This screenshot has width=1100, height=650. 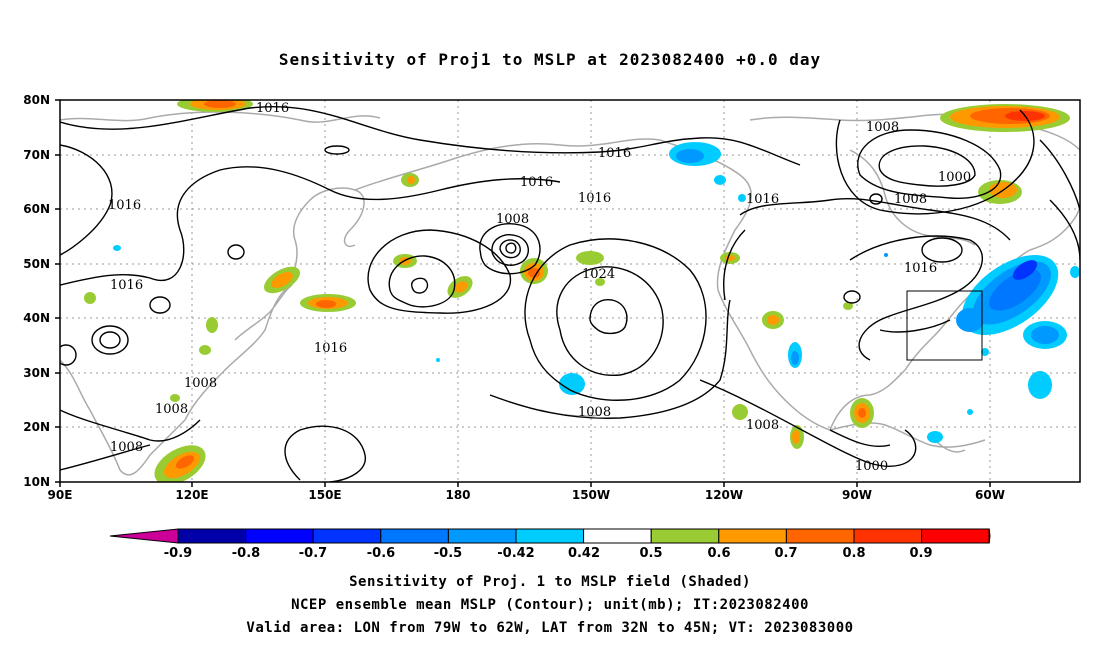 I want to click on colorbar-label: -0.42, so click(x=515, y=553).